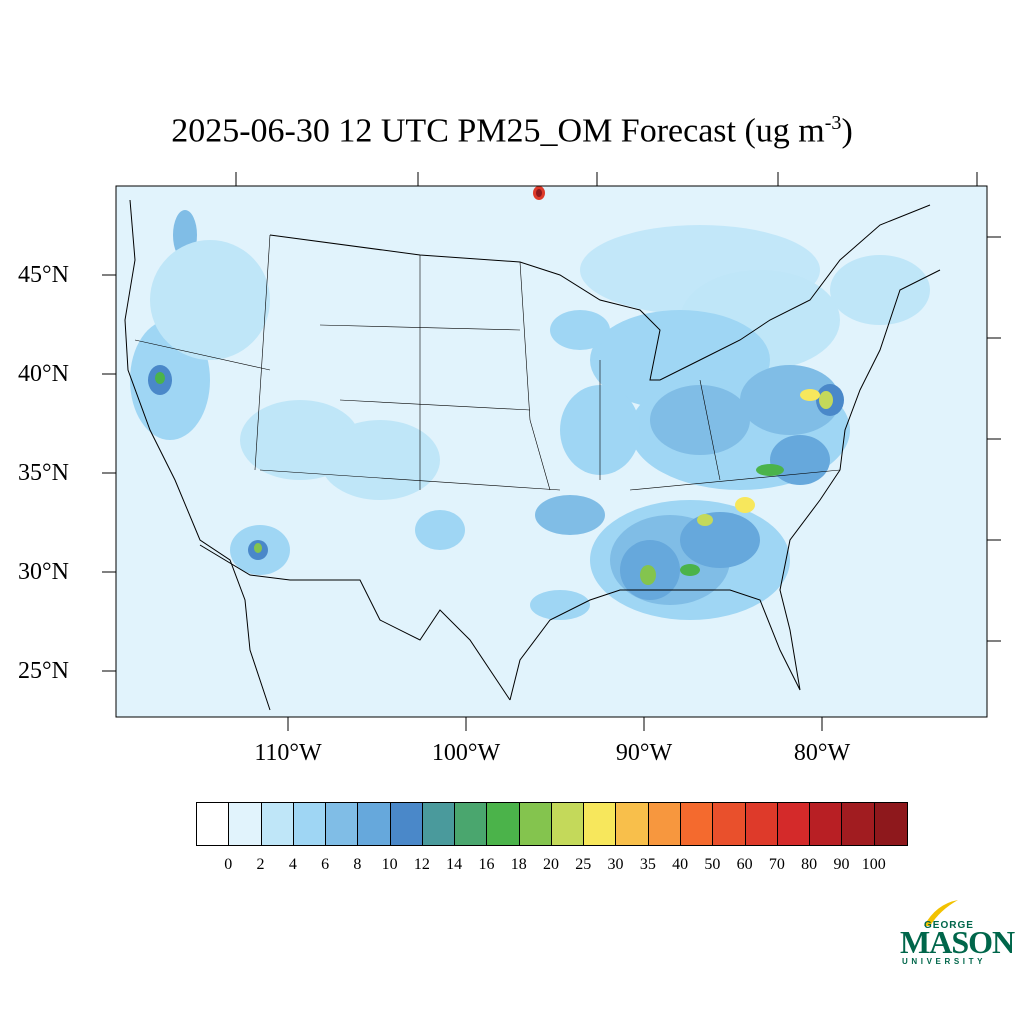 The height and width of the screenshot is (1024, 1024). I want to click on title-superscript: -3, so click(833, 123).